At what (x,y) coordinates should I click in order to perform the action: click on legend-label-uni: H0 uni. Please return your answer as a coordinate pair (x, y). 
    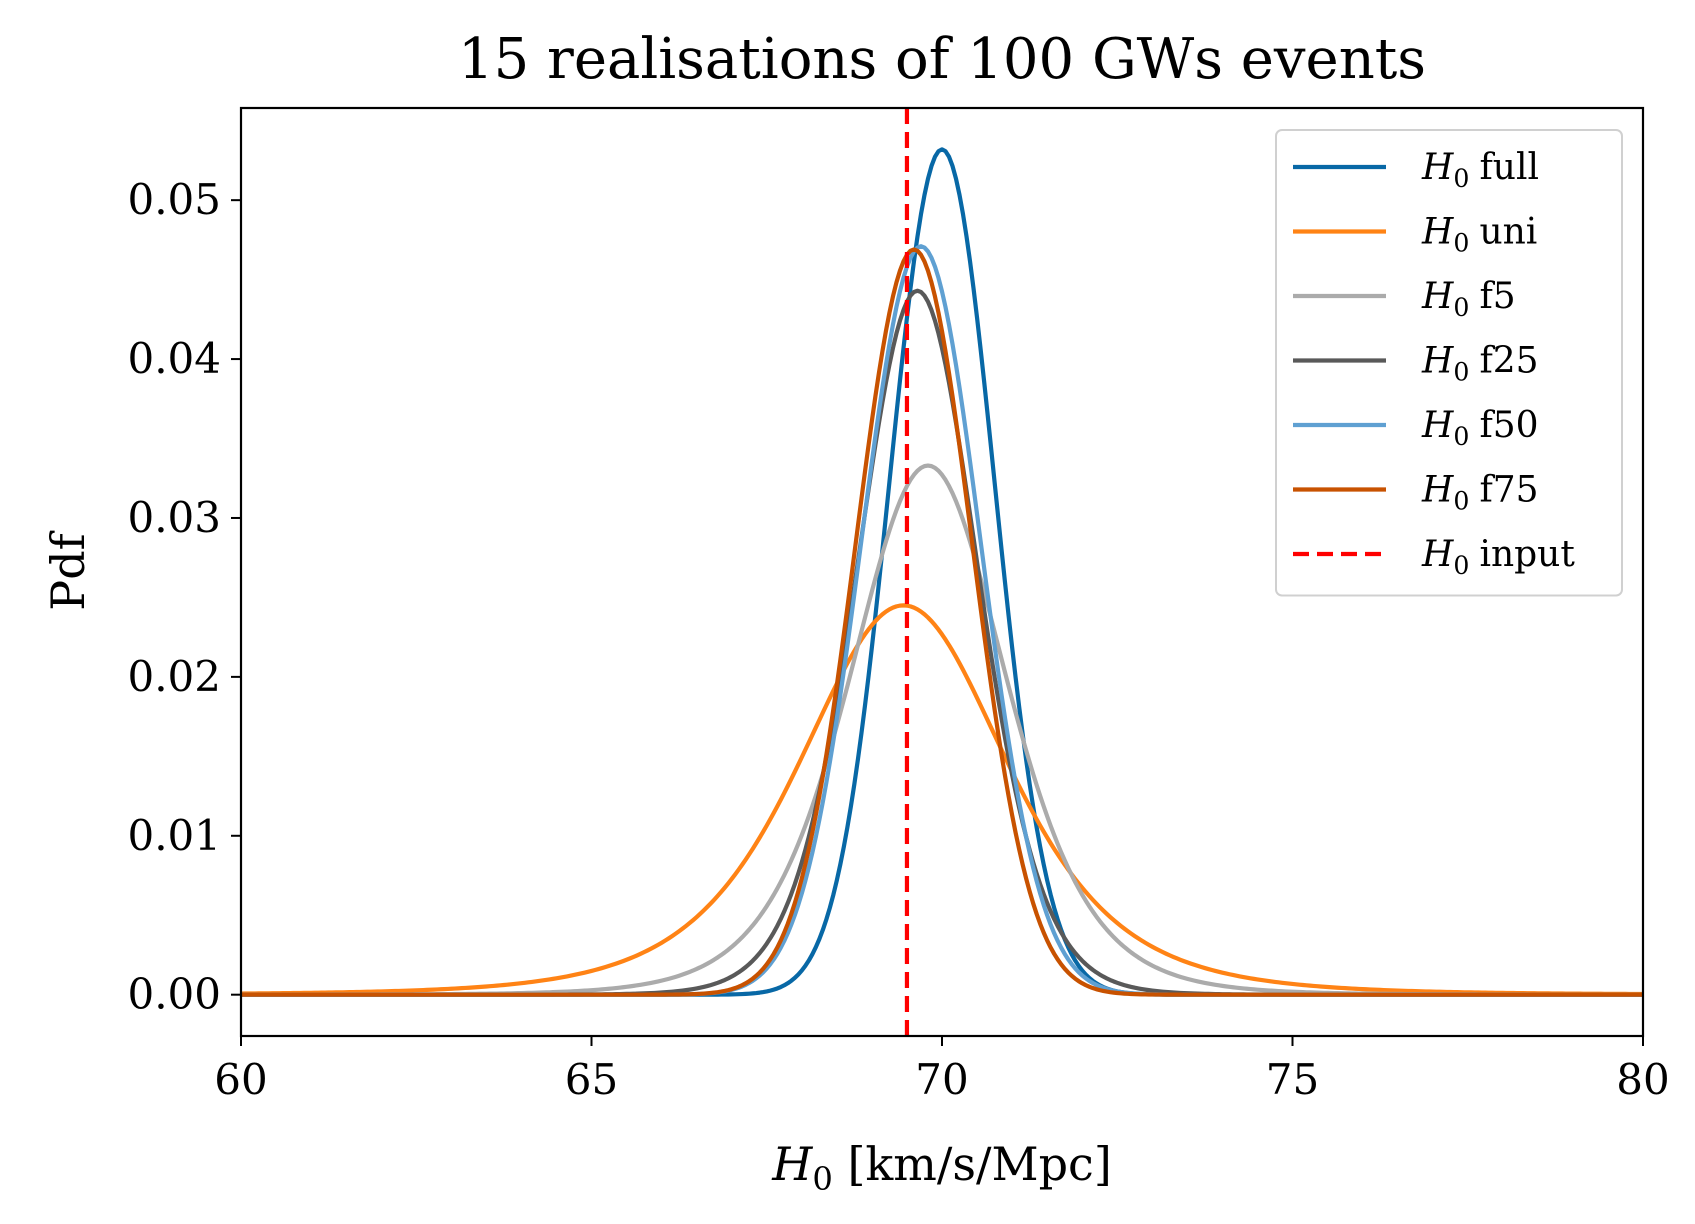
    Looking at the image, I should click on (1479, 235).